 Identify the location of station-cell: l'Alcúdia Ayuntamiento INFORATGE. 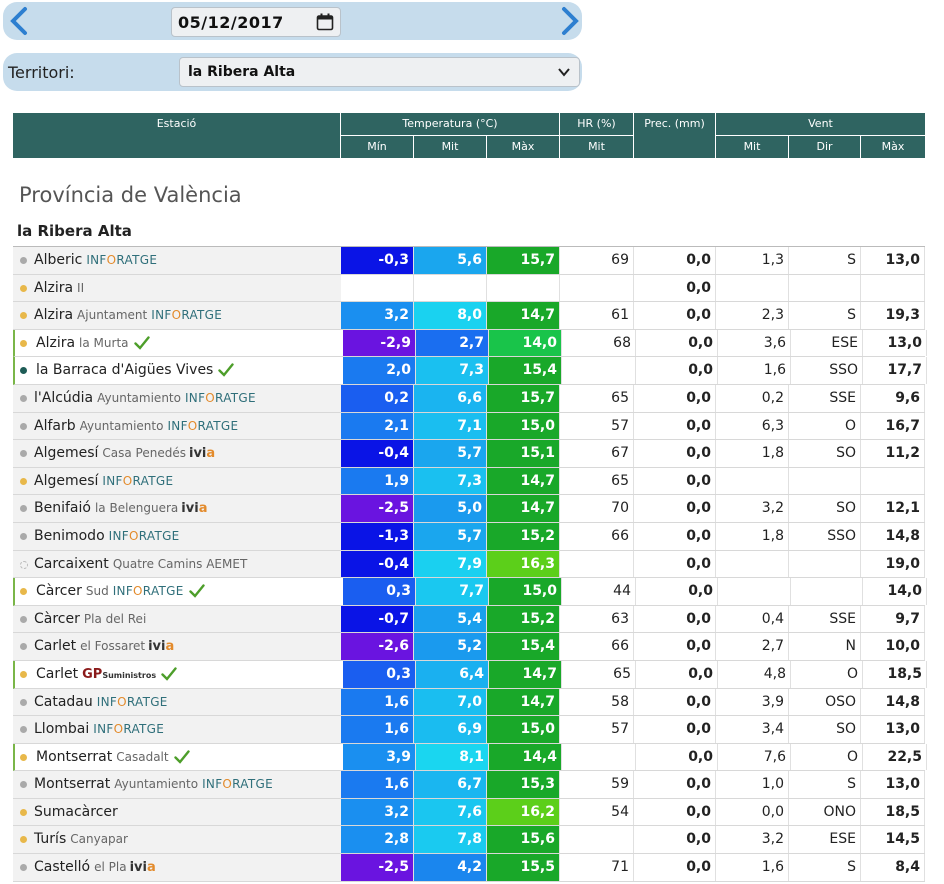
(177, 398).